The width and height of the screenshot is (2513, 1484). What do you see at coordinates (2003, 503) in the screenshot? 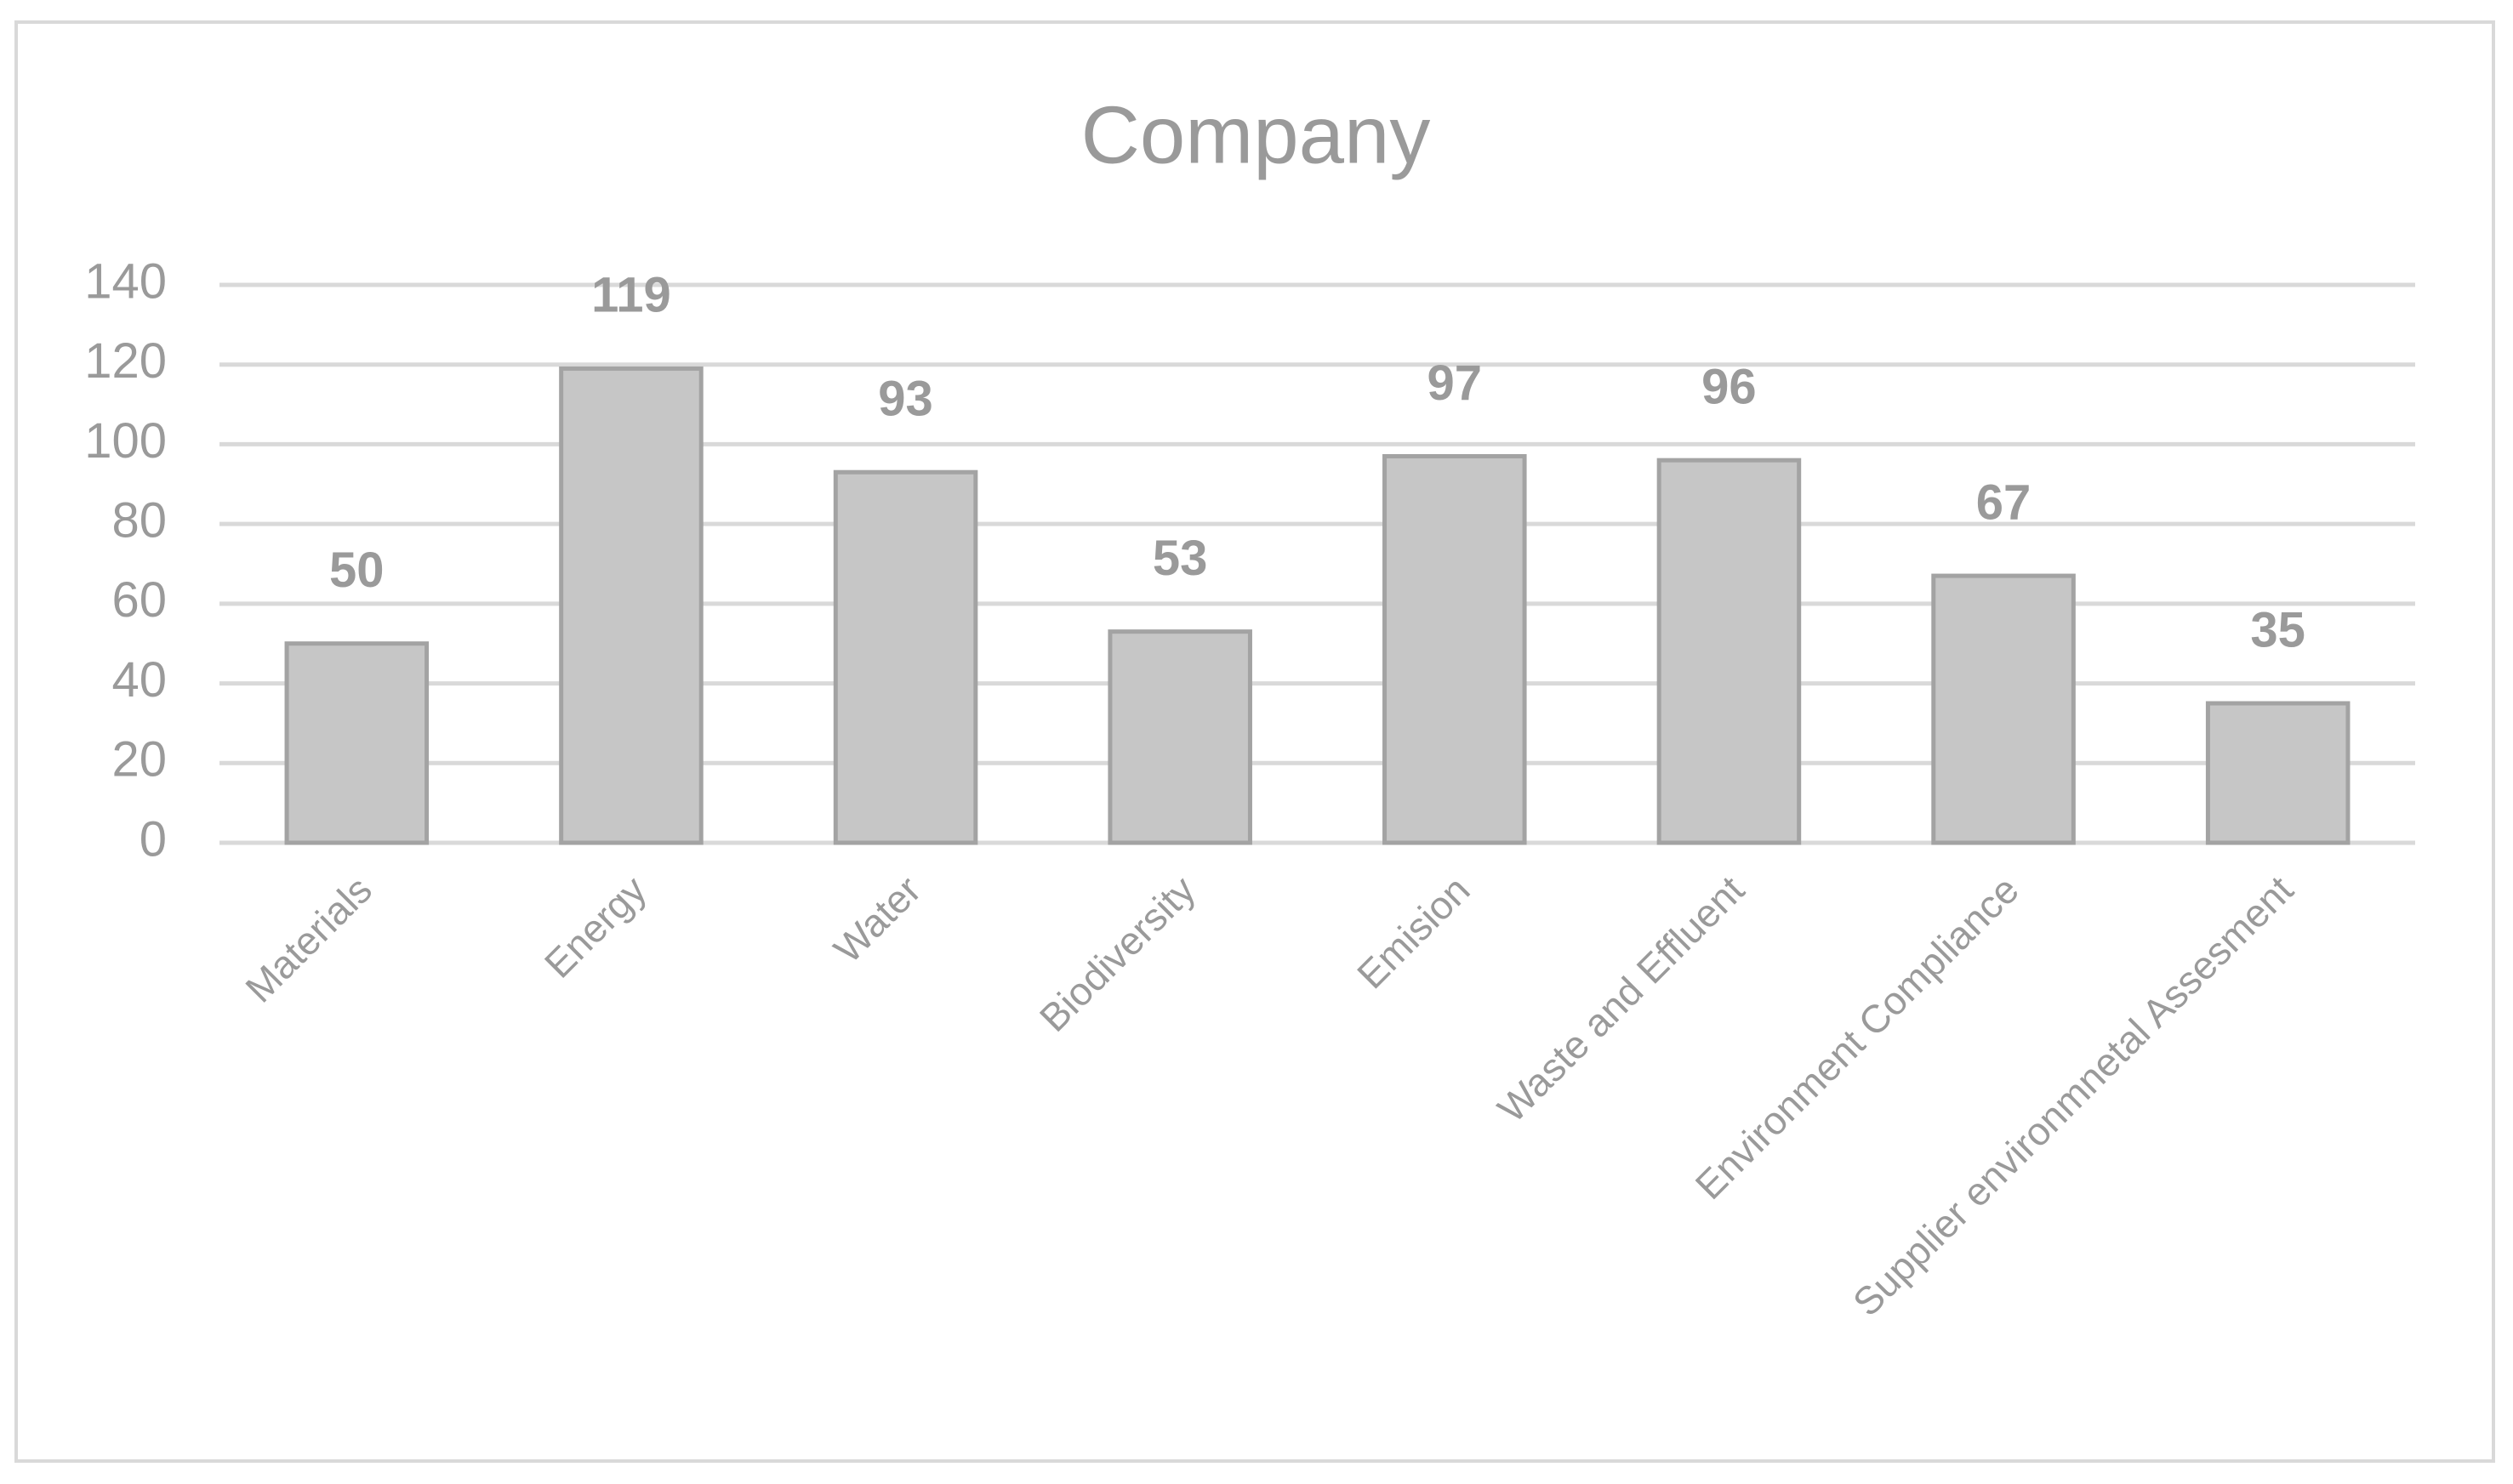
I see `data-label: 67` at bounding box center [2003, 503].